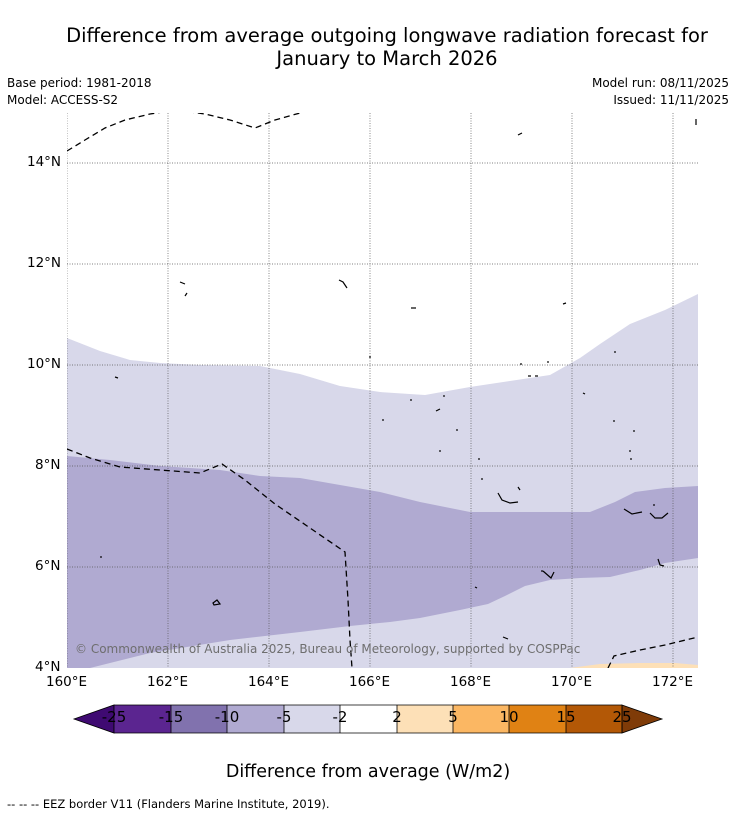  Describe the element at coordinates (79, 83) in the screenshot. I see `base-period: Base period: 1981-2018` at that location.